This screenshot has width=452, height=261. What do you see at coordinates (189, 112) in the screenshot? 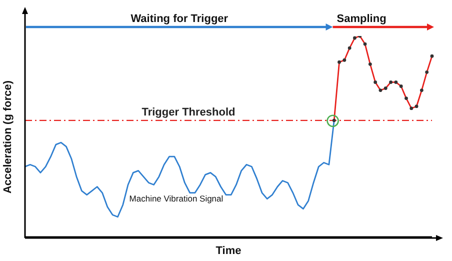
I see `ref-line-label: Trigger Threshold` at bounding box center [189, 112].